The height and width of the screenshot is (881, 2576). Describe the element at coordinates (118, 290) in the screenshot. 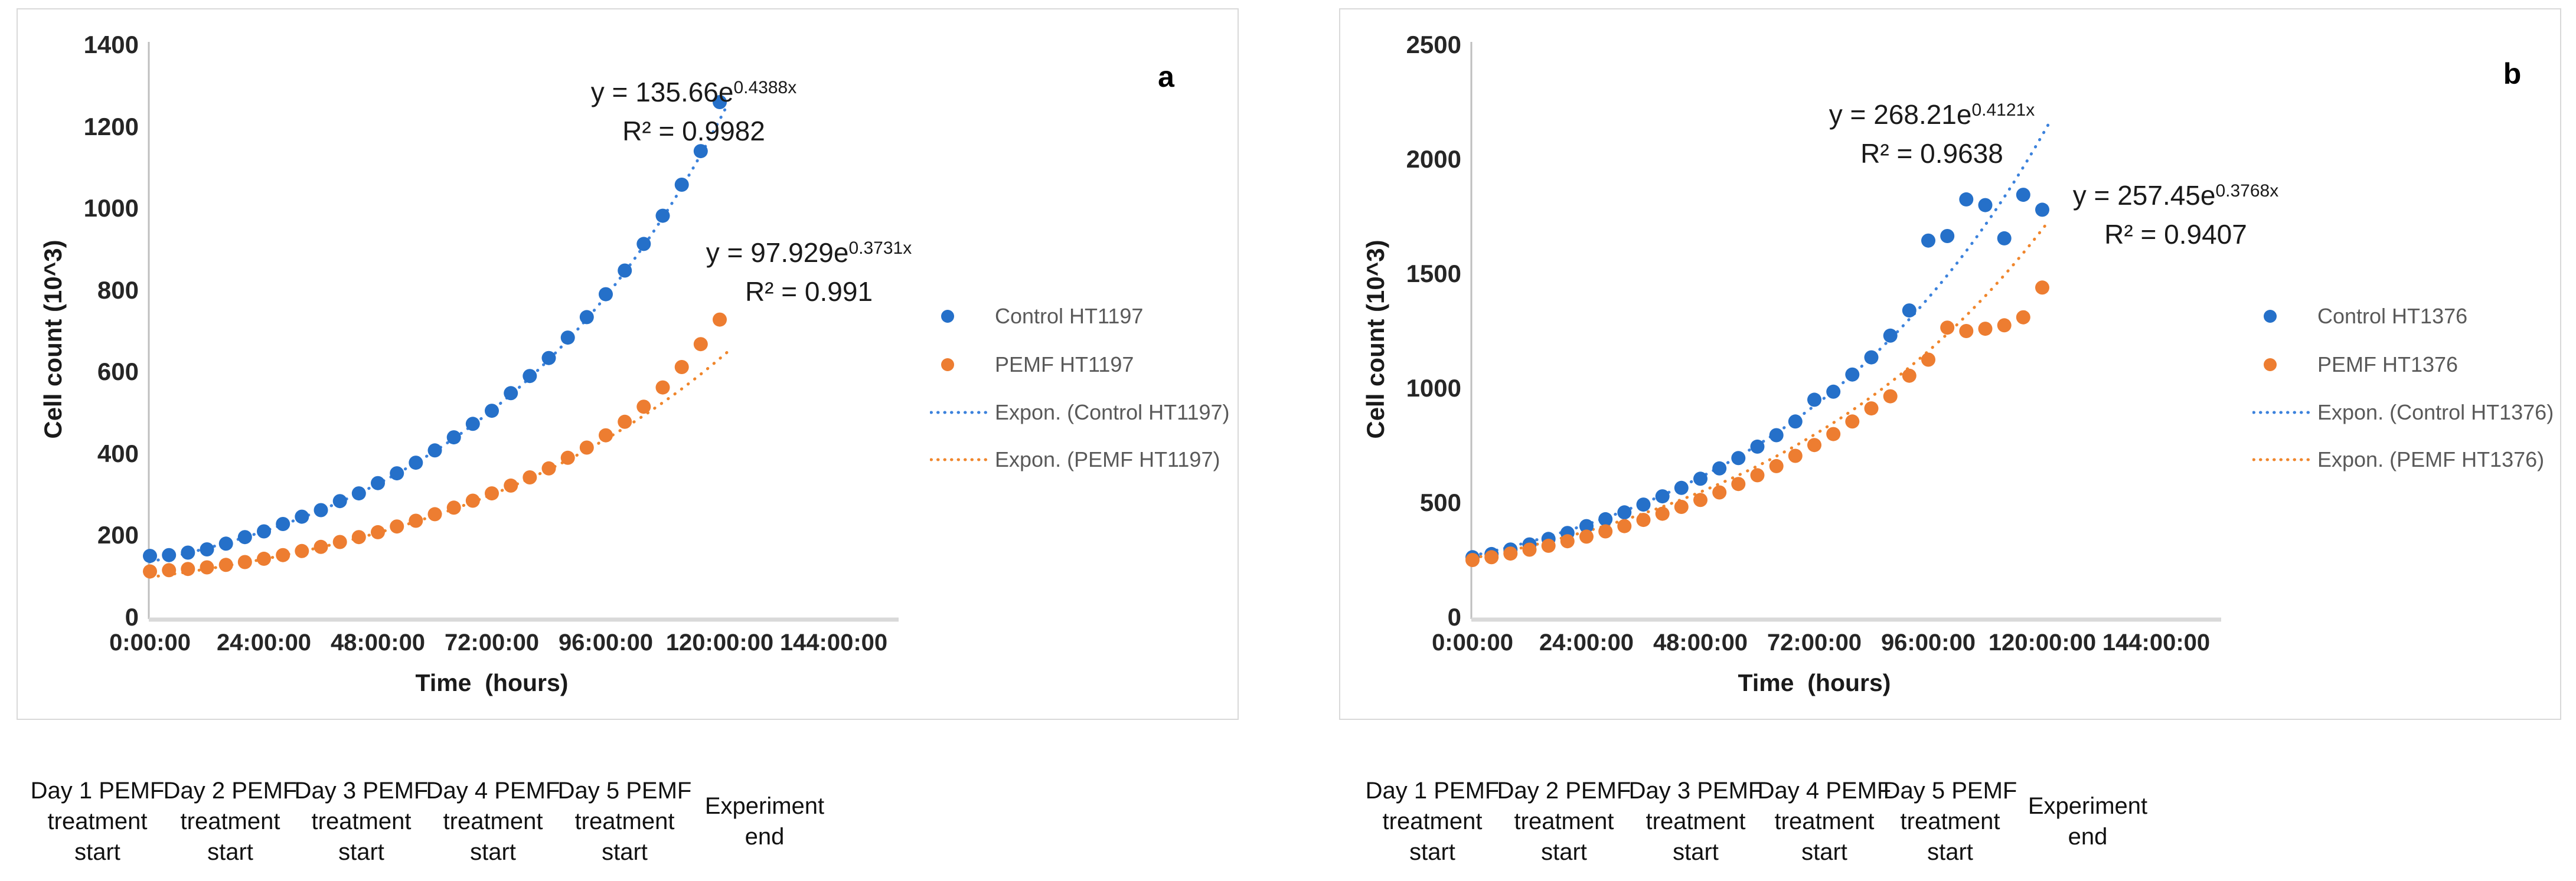

I see `y-tick-label: 800` at that location.